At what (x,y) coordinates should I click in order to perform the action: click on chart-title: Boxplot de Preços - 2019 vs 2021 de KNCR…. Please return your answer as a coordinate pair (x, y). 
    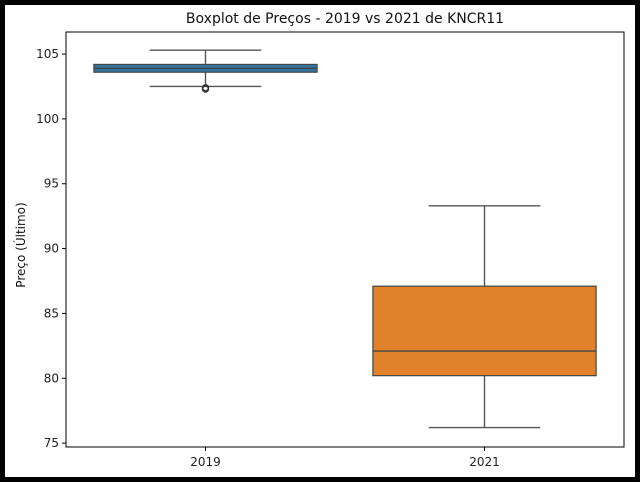
    Looking at the image, I should click on (345, 19).